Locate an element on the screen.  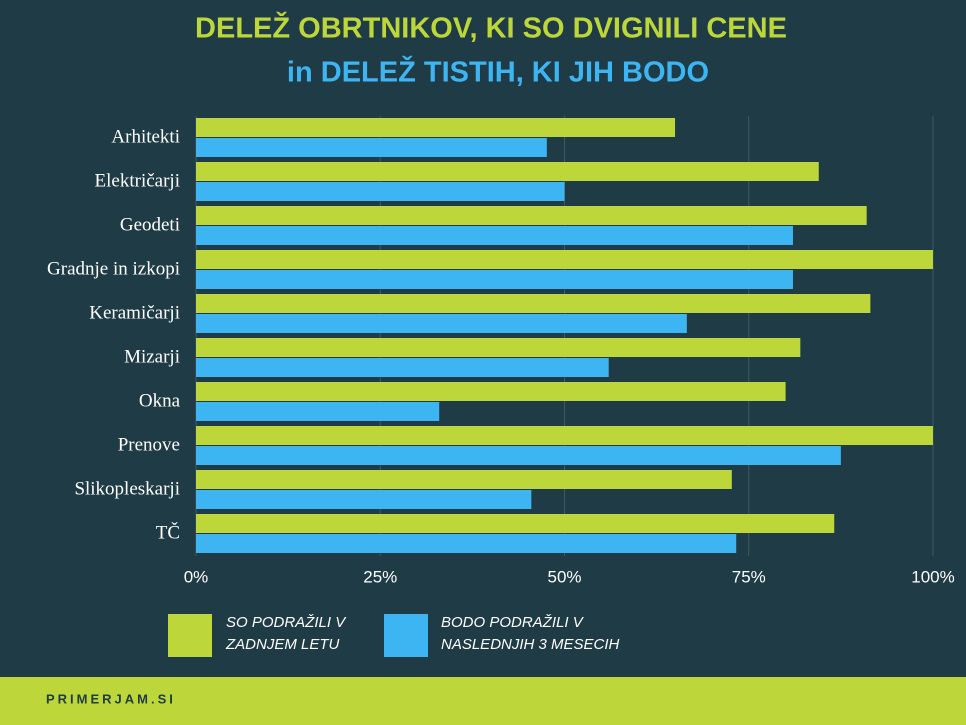
x-tick-label: 50% is located at coordinates (564, 576).